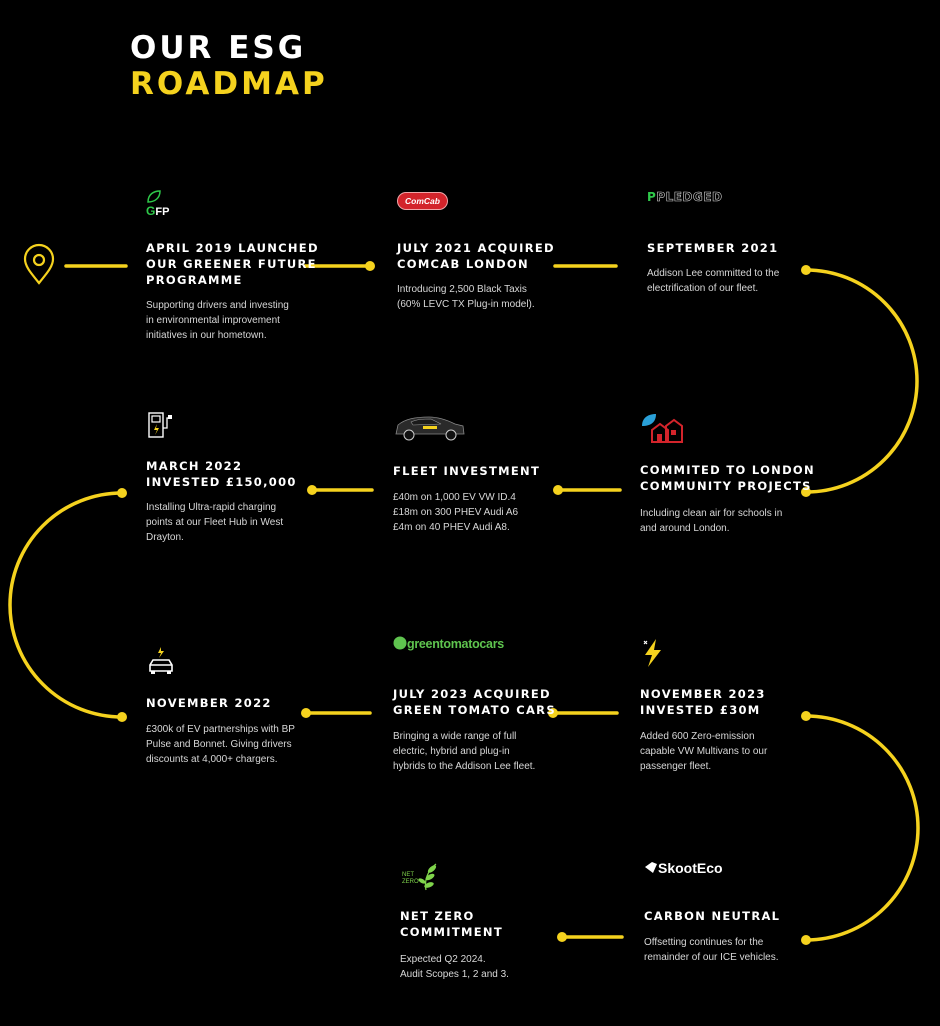  Describe the element at coordinates (209, 703) in the screenshot. I see `milestone-title: NOVEMBER 2022` at that location.